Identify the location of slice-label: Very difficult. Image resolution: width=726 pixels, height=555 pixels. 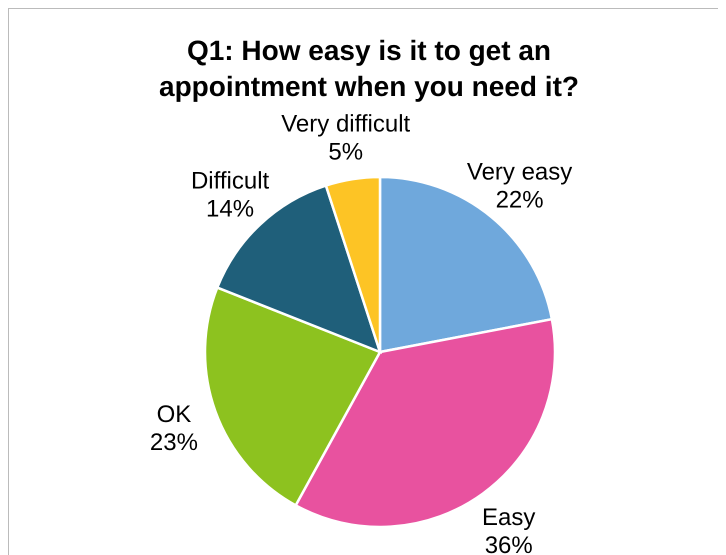
(346, 124).